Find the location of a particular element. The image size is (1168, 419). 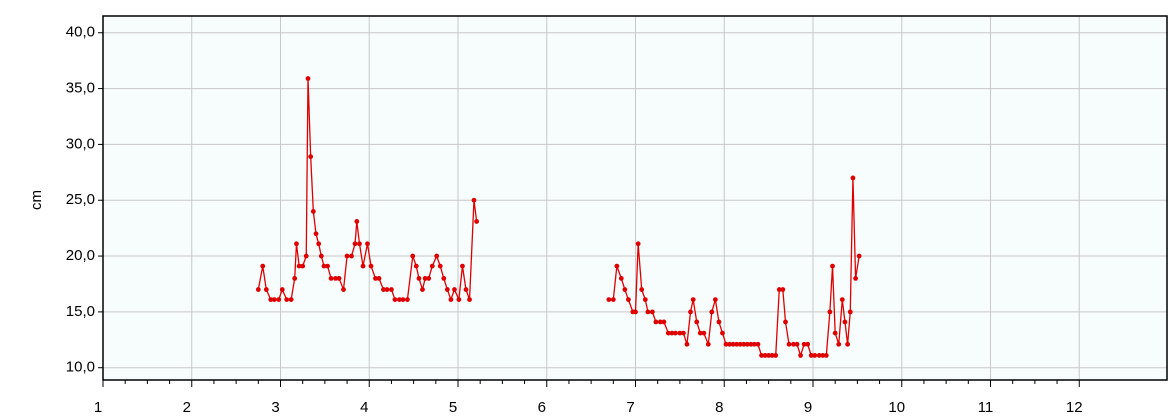

x-tick-label: 7 is located at coordinates (630, 407).